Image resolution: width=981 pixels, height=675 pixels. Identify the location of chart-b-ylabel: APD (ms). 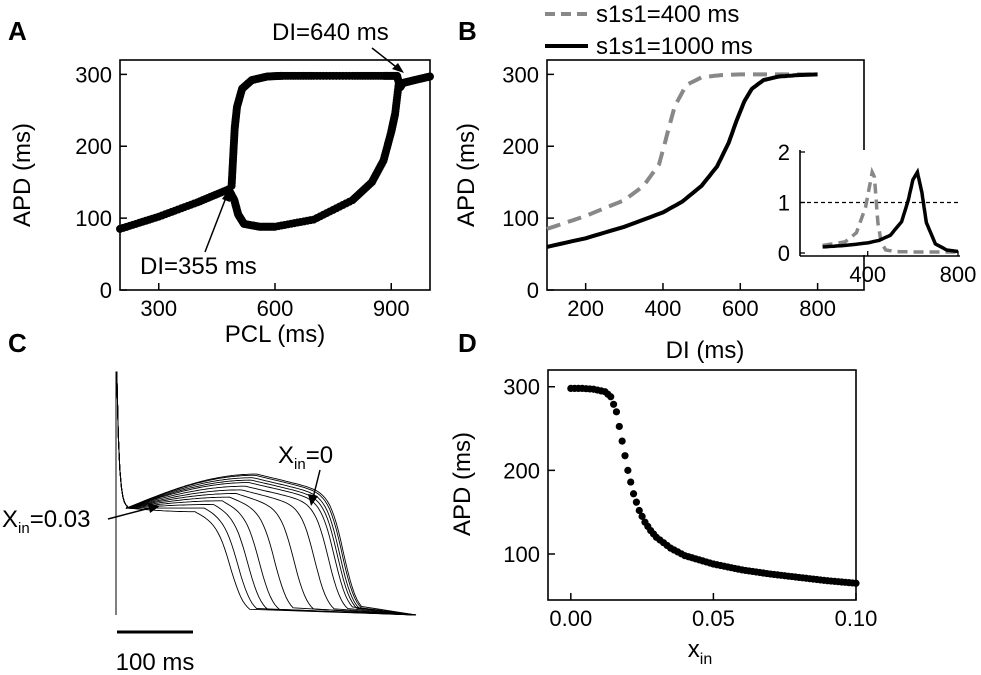
(466, 175).